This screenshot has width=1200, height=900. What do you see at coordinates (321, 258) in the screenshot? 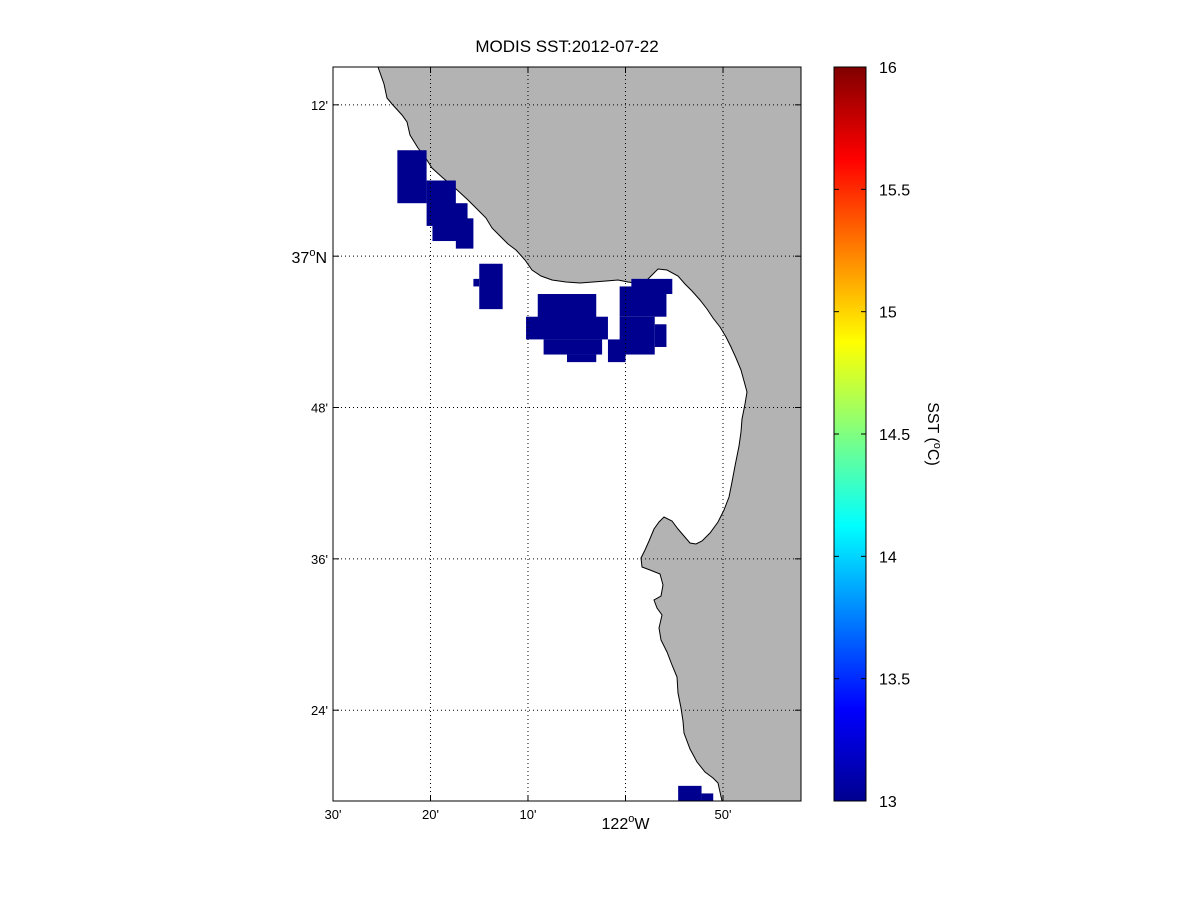
I see `y-major-hemisphere: N` at bounding box center [321, 258].